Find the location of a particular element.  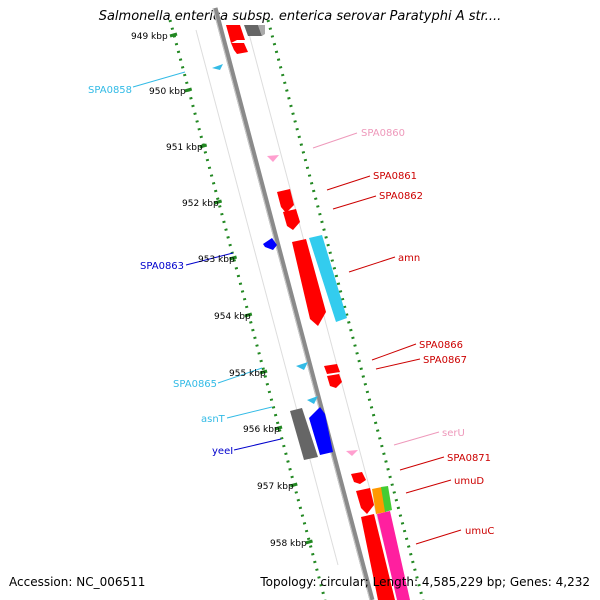

gene-label-spa0866: SPA0866 is located at coordinates (441, 345).